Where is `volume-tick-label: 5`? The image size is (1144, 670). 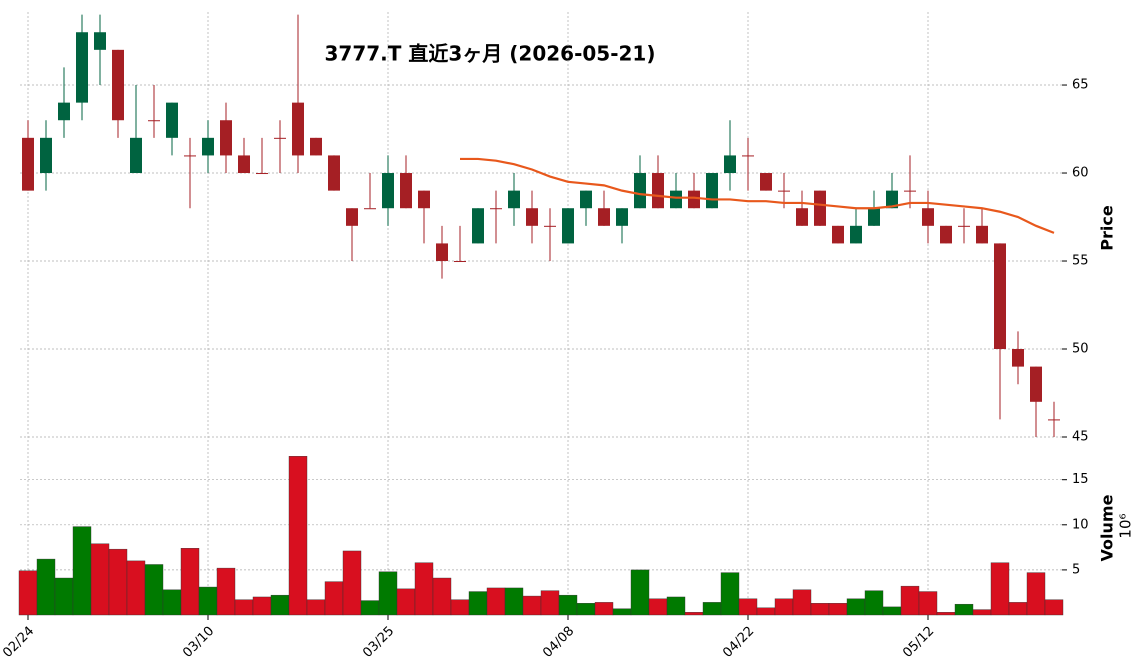 volume-tick-label: 5 is located at coordinates (1076, 569).